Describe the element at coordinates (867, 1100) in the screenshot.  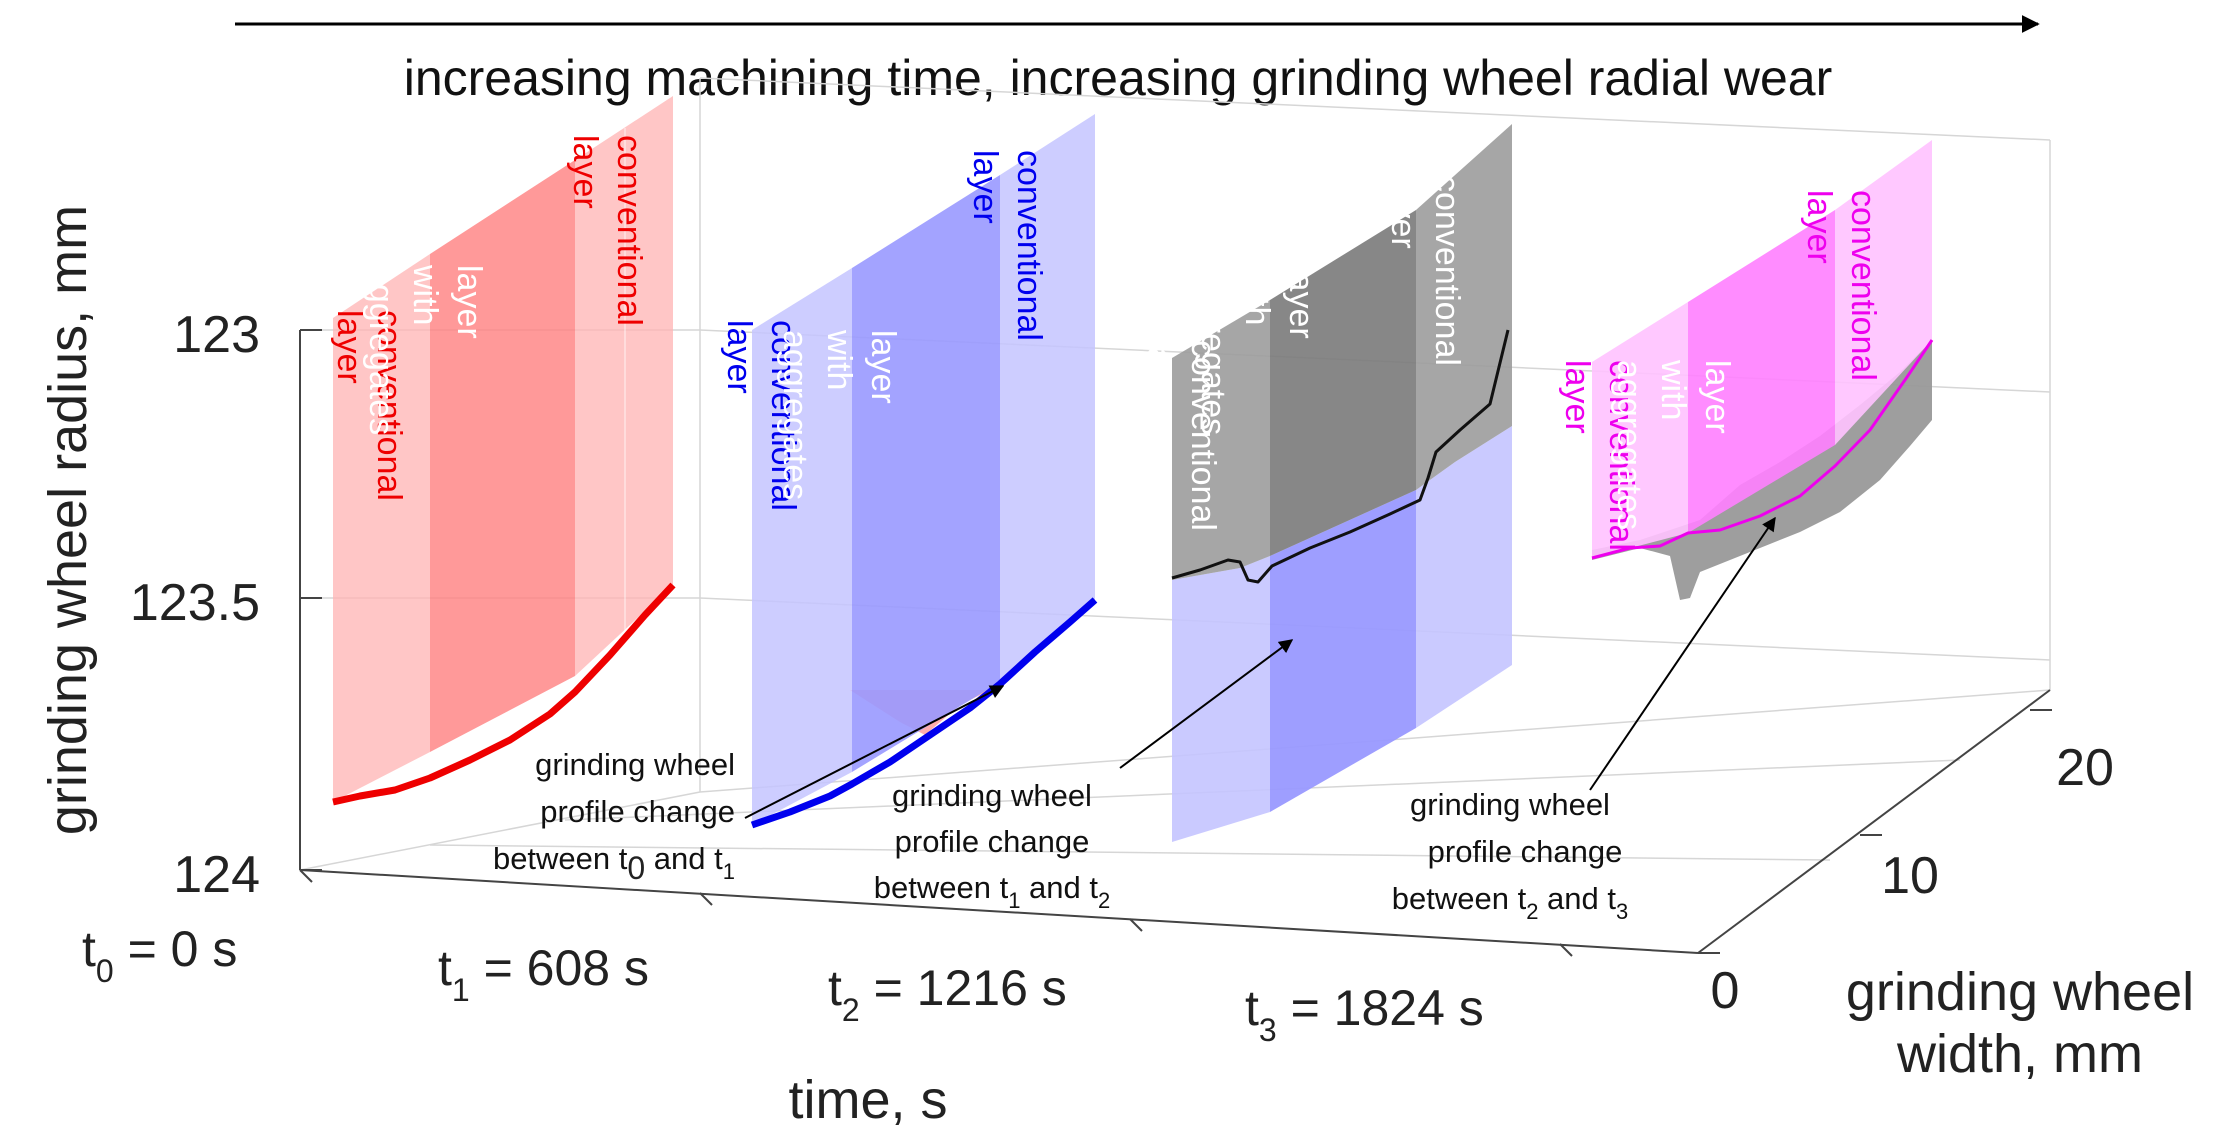
I see `time-axis-label: time, s` at that location.